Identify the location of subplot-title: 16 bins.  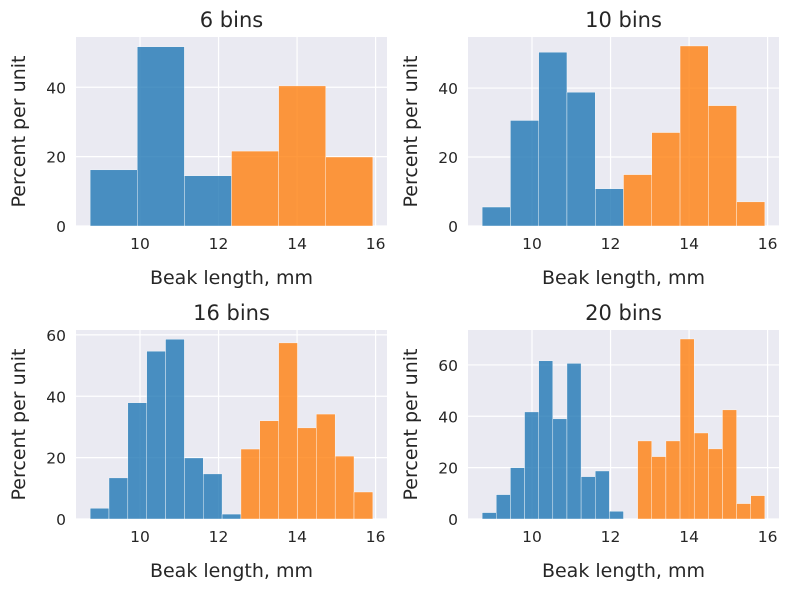
(231, 313).